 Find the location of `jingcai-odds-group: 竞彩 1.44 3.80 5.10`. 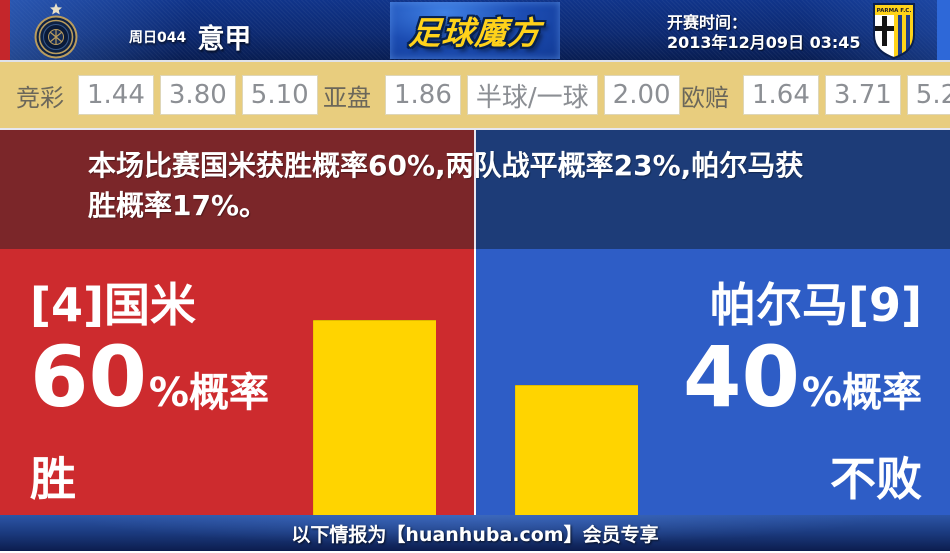

jingcai-odds-group: 竞彩 1.44 3.80 5.10 is located at coordinates (167, 95).